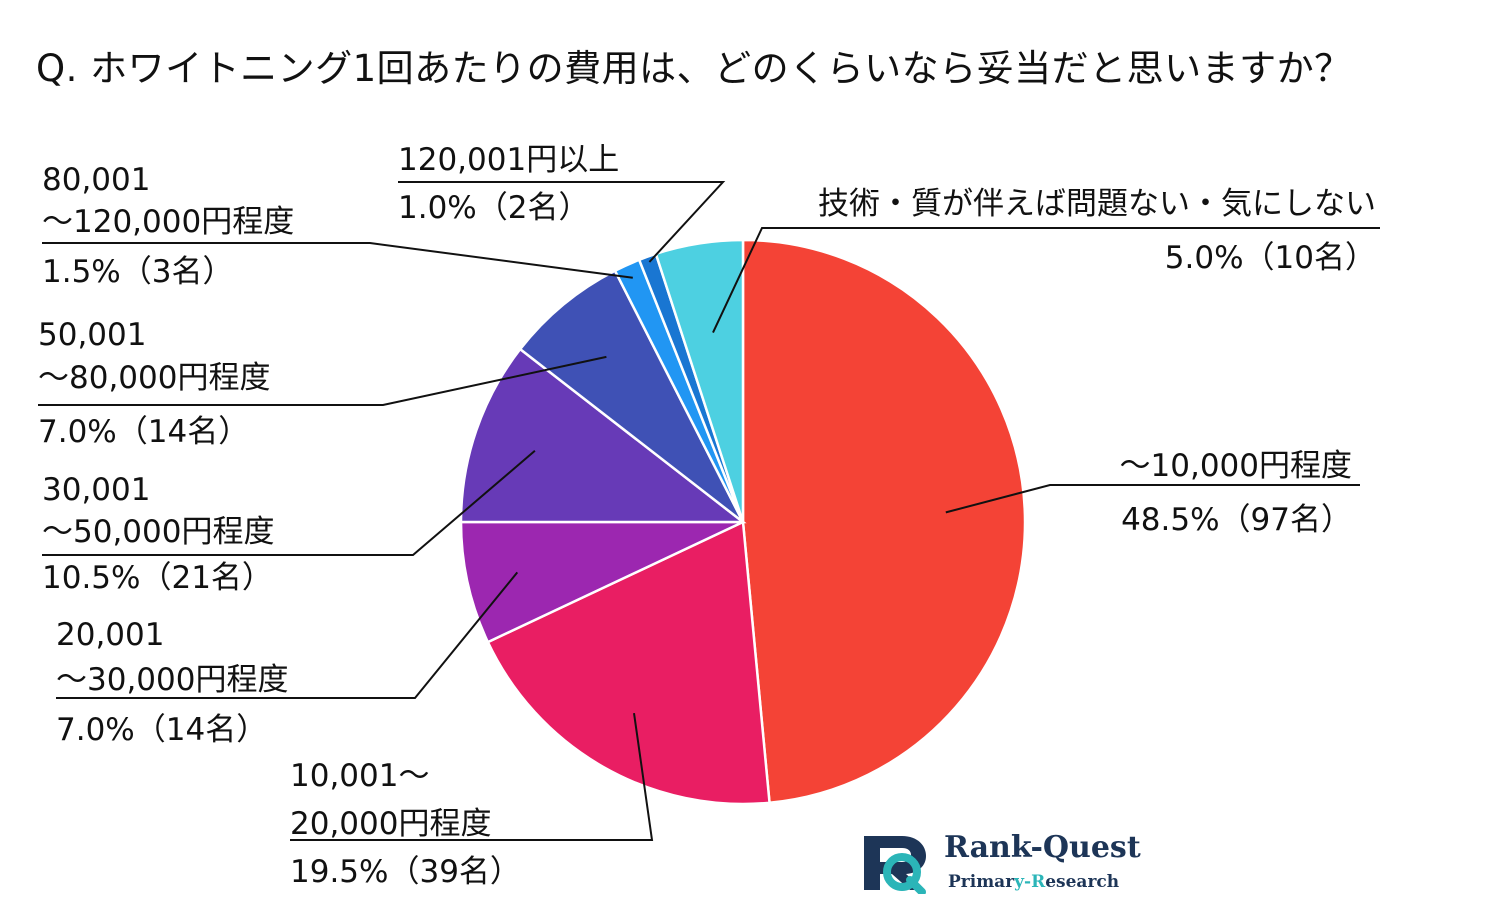  What do you see at coordinates (172, 680) in the screenshot?
I see `slice-label-3-line-2: ～30,000円程度` at bounding box center [172, 680].